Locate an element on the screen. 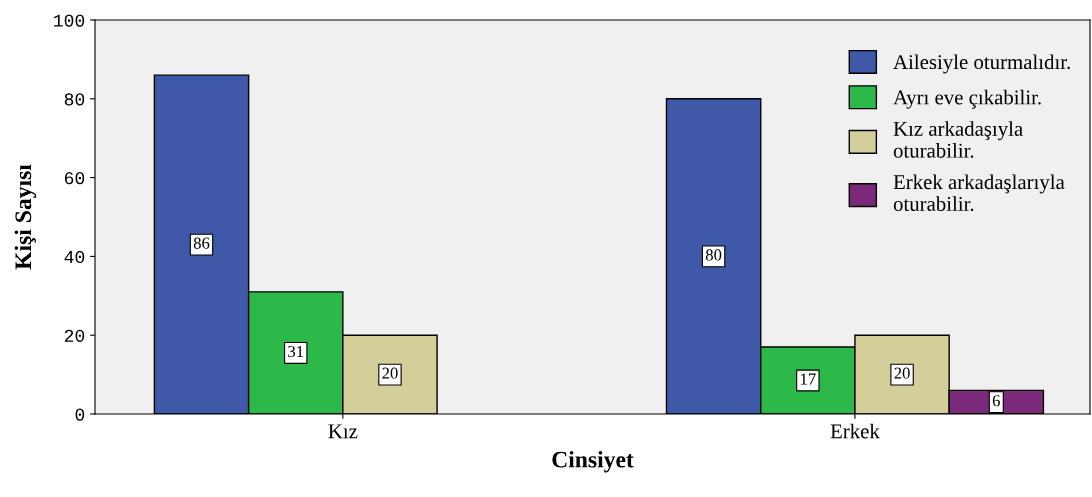  legend-label: Ailesiyle oturmalıdır. is located at coordinates (981, 64).